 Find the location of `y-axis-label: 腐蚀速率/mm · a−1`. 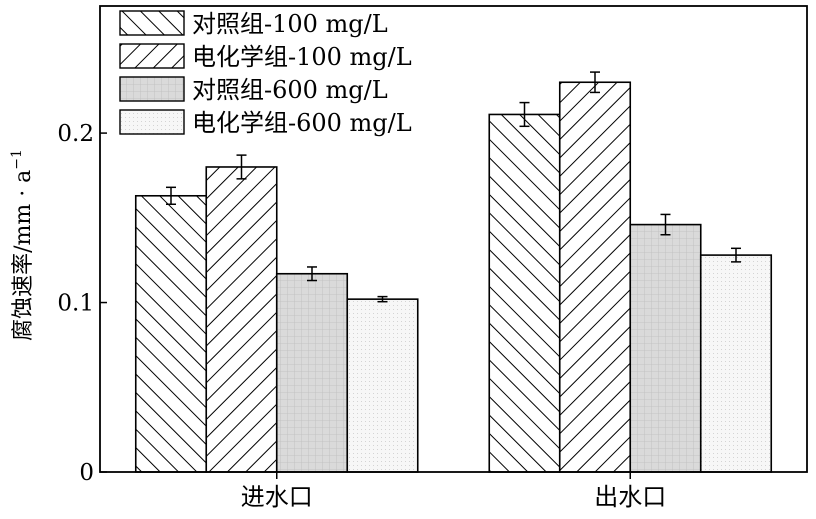

y-axis-label: 腐蚀速率/mm · a−1 is located at coordinates (22, 245).